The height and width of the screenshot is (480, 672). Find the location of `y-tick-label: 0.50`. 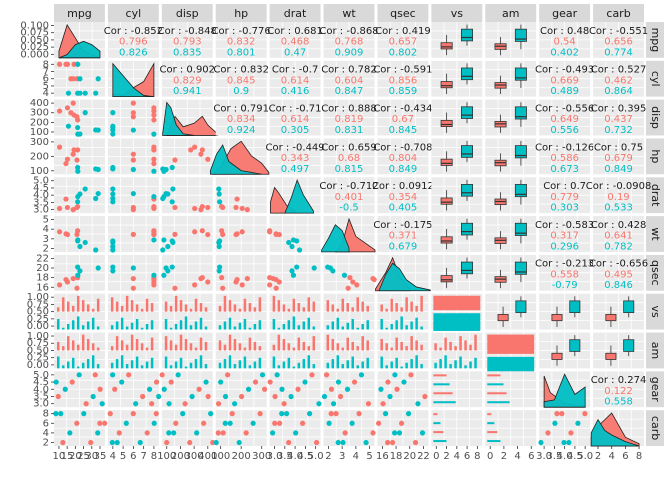

y-tick-label: 0.50 is located at coordinates (38, 350).